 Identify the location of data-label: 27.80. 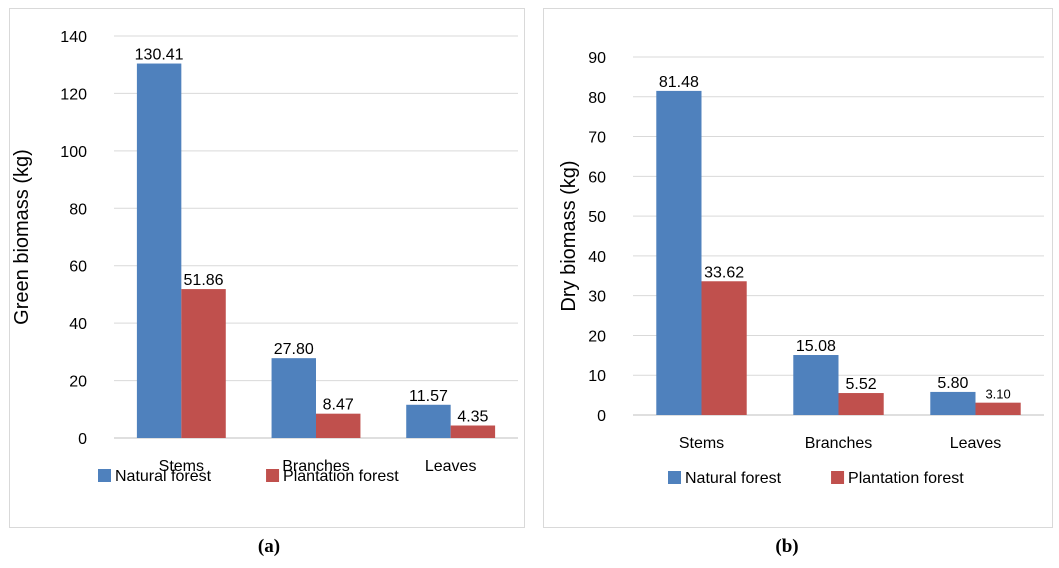
(294, 349).